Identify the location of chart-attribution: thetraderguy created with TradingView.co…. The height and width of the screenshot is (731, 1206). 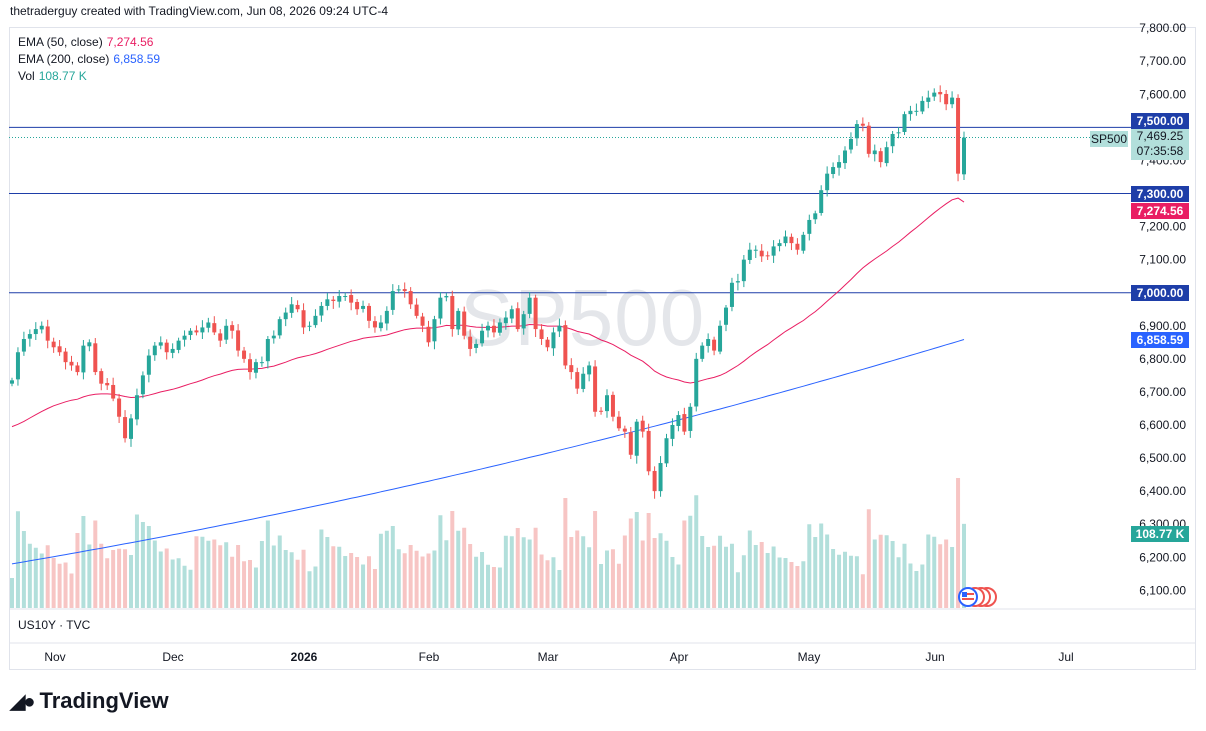
(199, 11).